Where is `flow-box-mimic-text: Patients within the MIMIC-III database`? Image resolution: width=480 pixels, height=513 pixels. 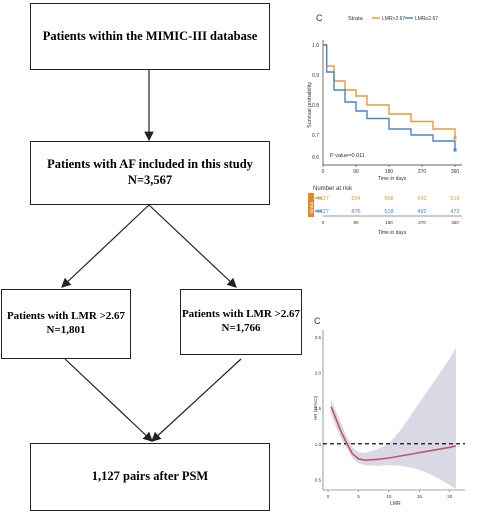
flow-box-mimic-text: Patients within the MIMIC-III database is located at coordinates (150, 35).